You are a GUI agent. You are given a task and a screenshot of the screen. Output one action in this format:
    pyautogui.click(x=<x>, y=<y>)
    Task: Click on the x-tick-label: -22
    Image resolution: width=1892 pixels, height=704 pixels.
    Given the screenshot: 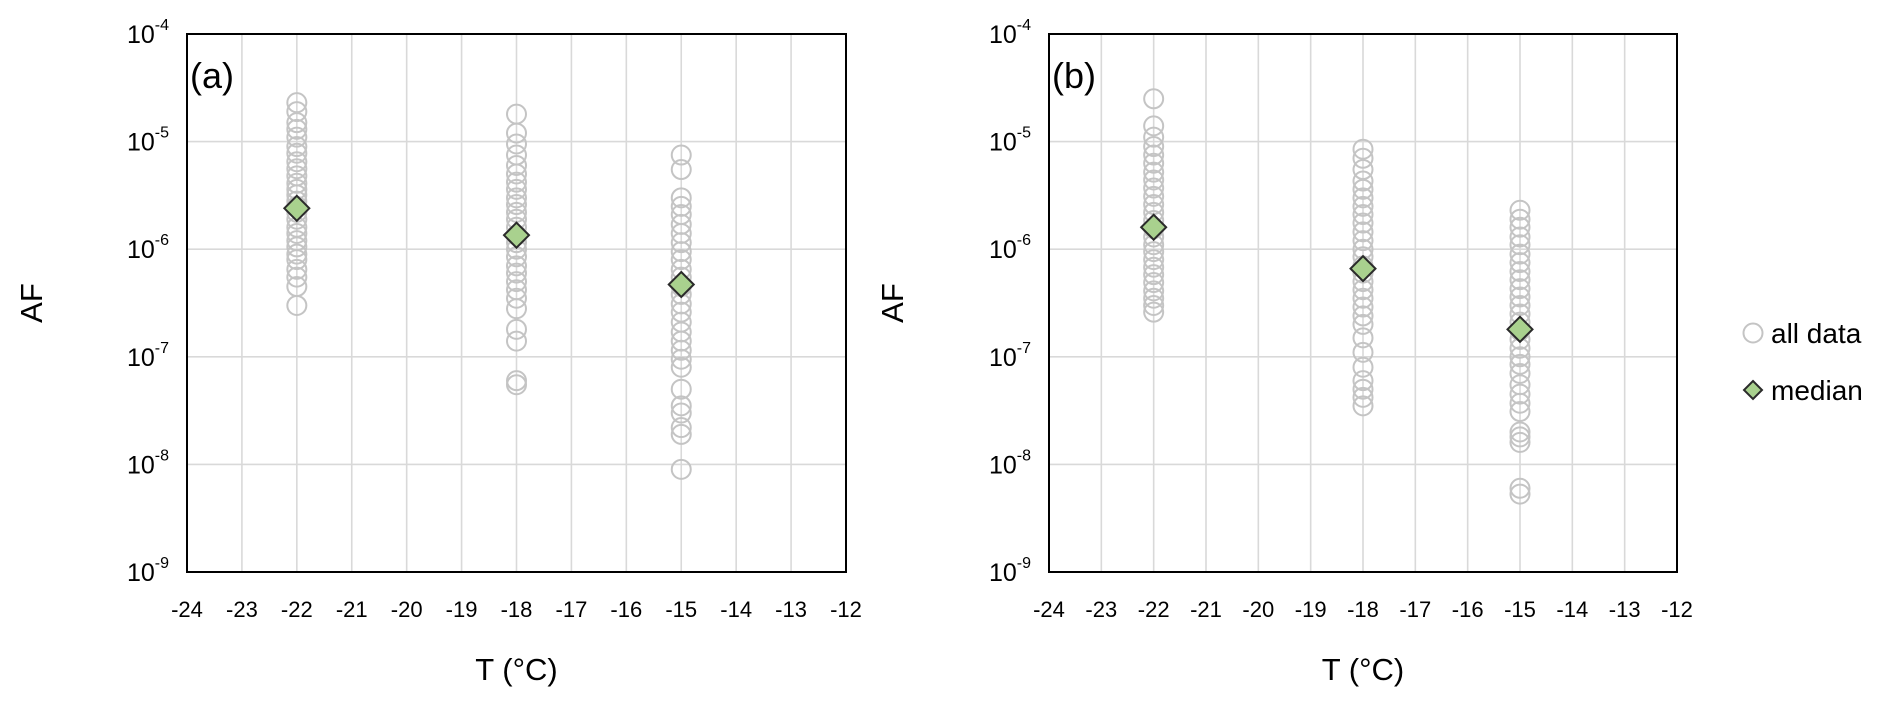 What is the action you would take?
    pyautogui.click(x=297, y=609)
    